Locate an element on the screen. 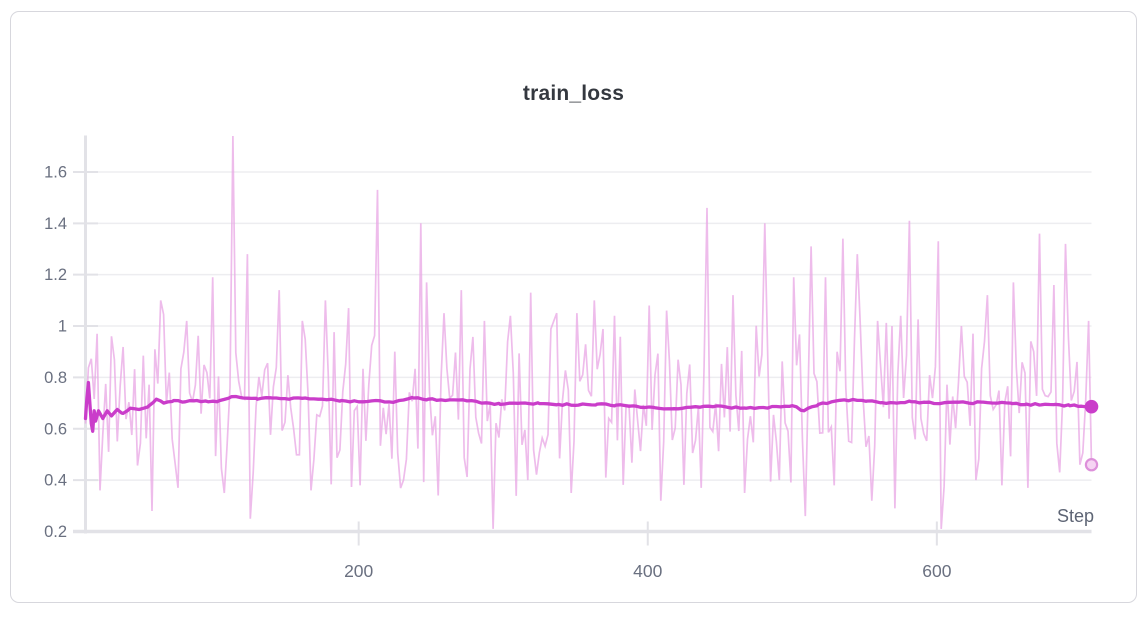 The image size is (1148, 624). y-tick-label: 0.8 is located at coordinates (55, 378).